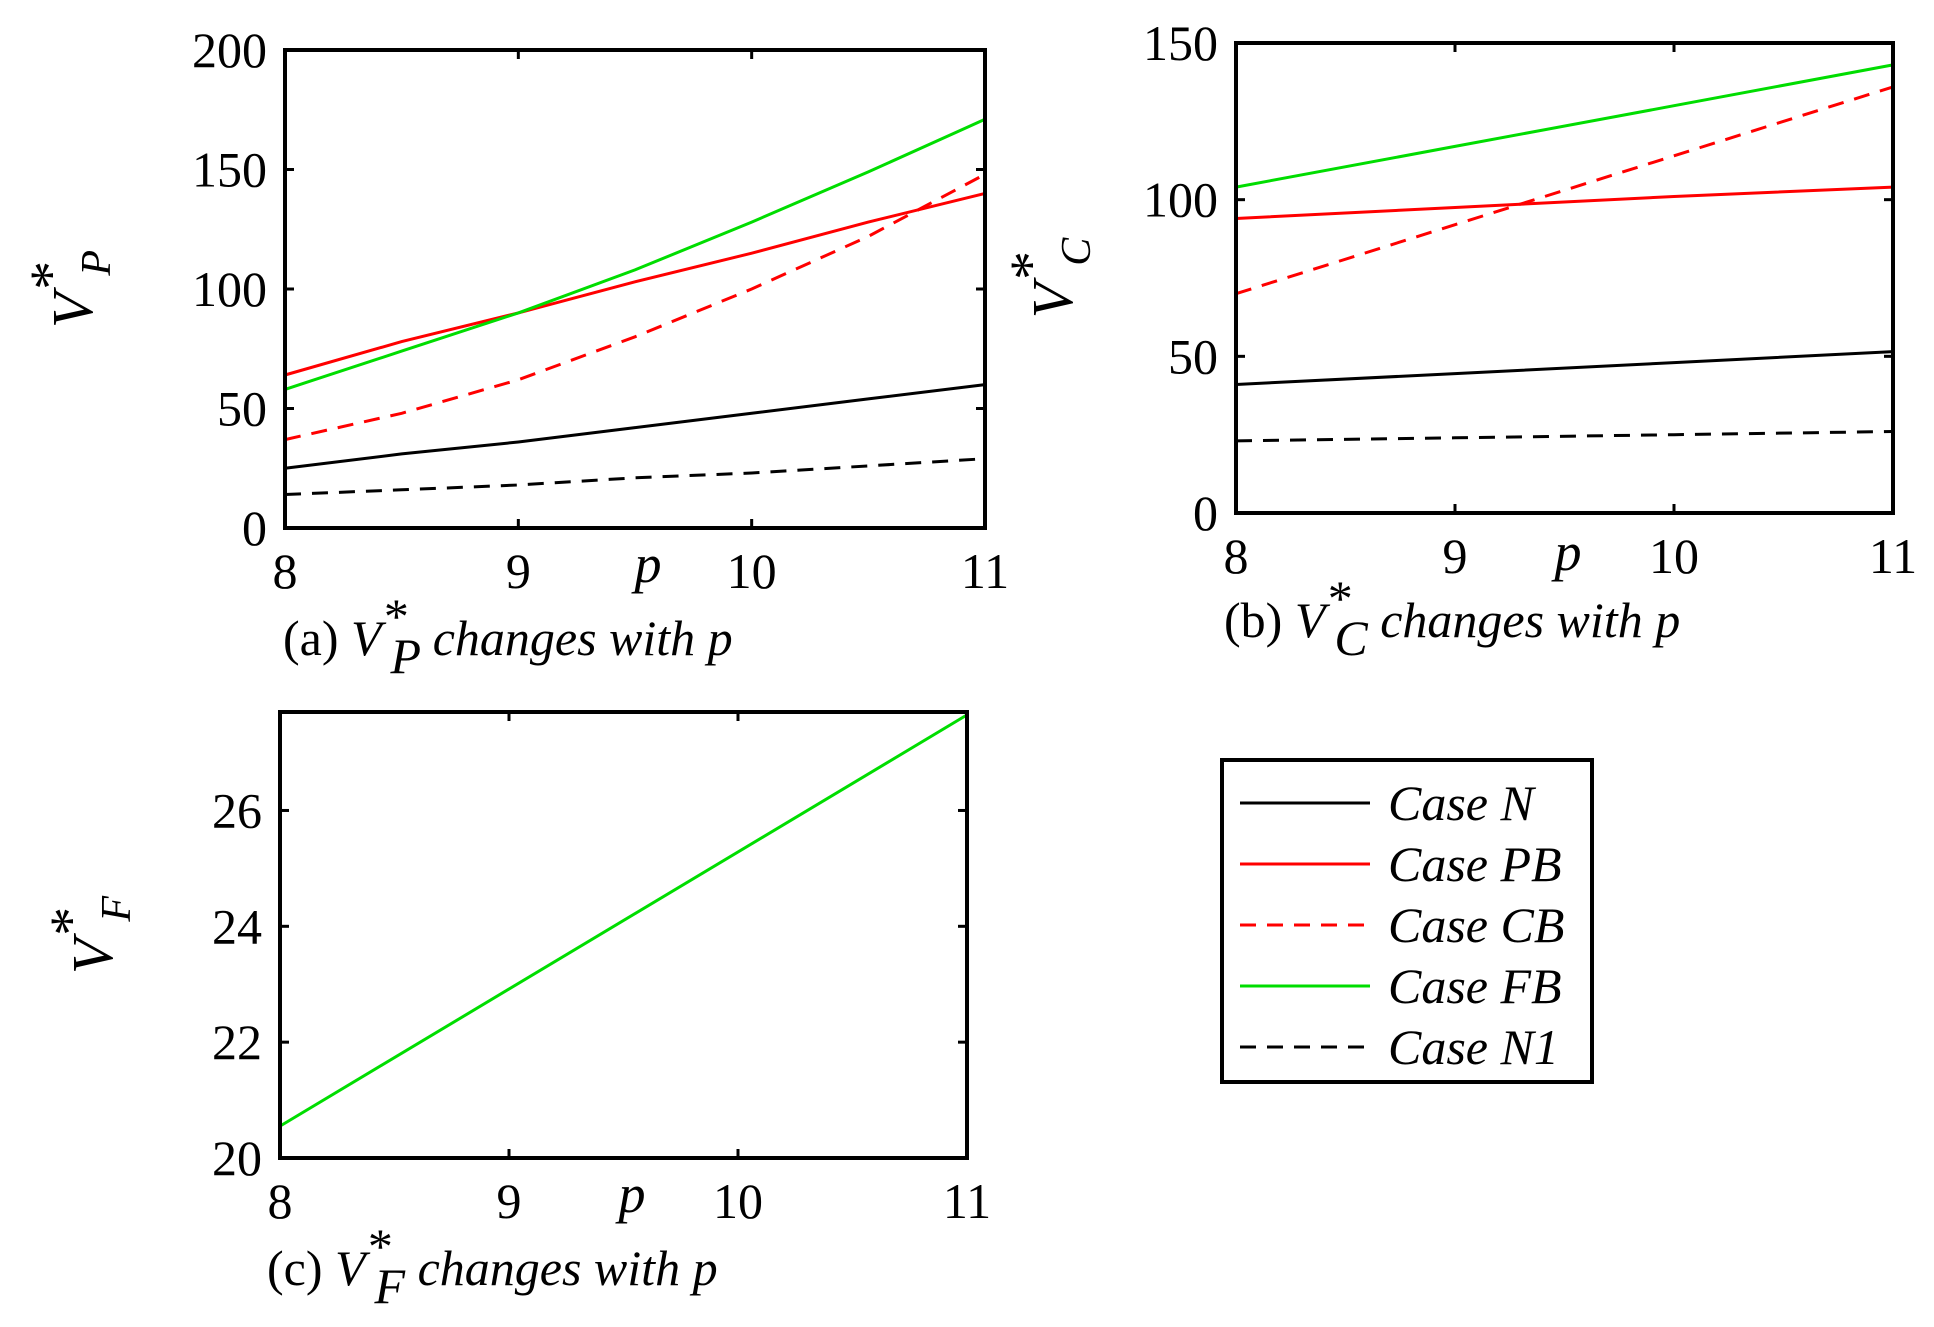 The image size is (1934, 1327). What do you see at coordinates (229, 289) in the screenshot?
I see `panel-a-y-tick-label: 100` at bounding box center [229, 289].